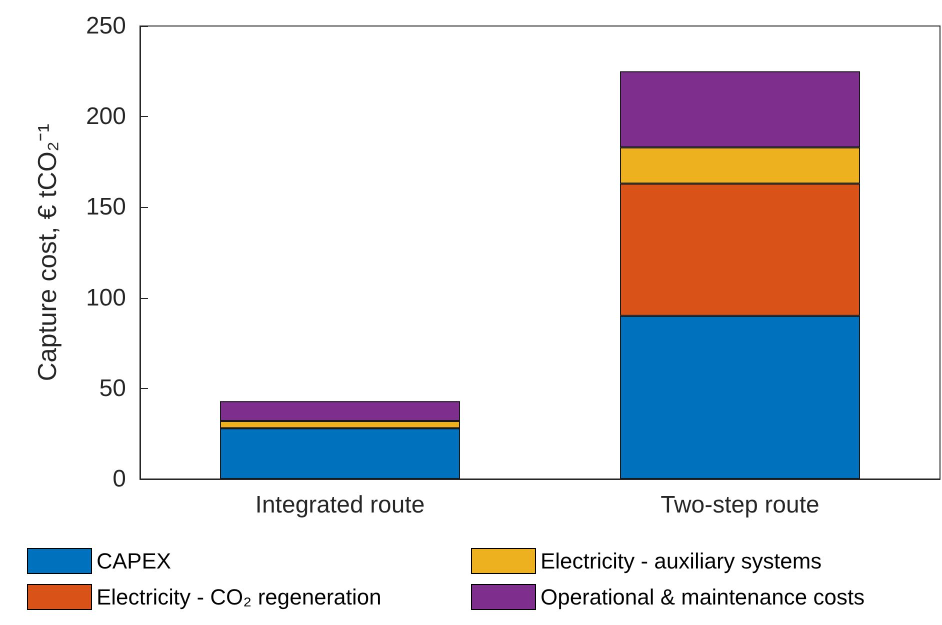 This screenshot has width=942, height=625. Describe the element at coordinates (106, 298) in the screenshot. I see `y-tick-label: 100` at that location.